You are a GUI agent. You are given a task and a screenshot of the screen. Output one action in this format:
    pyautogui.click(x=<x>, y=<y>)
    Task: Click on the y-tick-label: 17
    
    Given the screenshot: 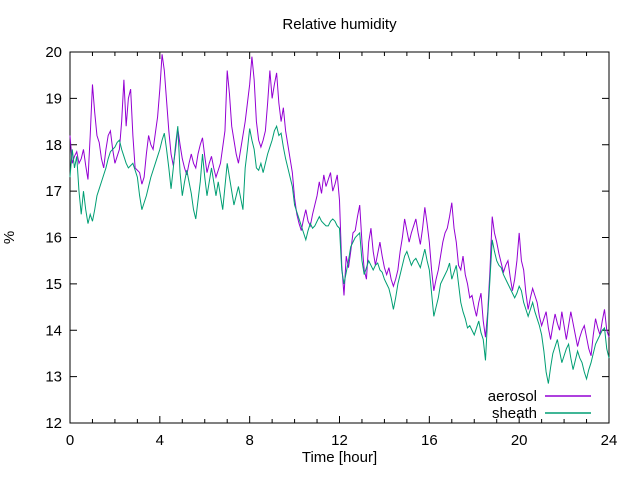 What is the action you would take?
    pyautogui.click(x=53, y=191)
    